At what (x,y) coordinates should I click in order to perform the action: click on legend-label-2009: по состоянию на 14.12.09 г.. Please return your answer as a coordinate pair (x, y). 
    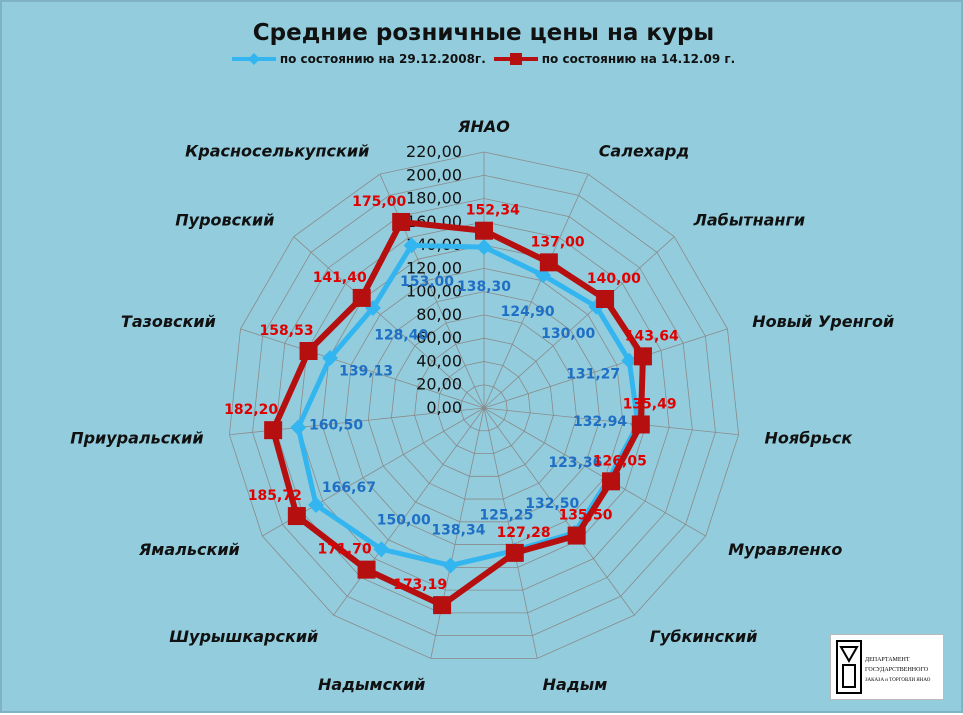
    Looking at the image, I should click on (638, 59).